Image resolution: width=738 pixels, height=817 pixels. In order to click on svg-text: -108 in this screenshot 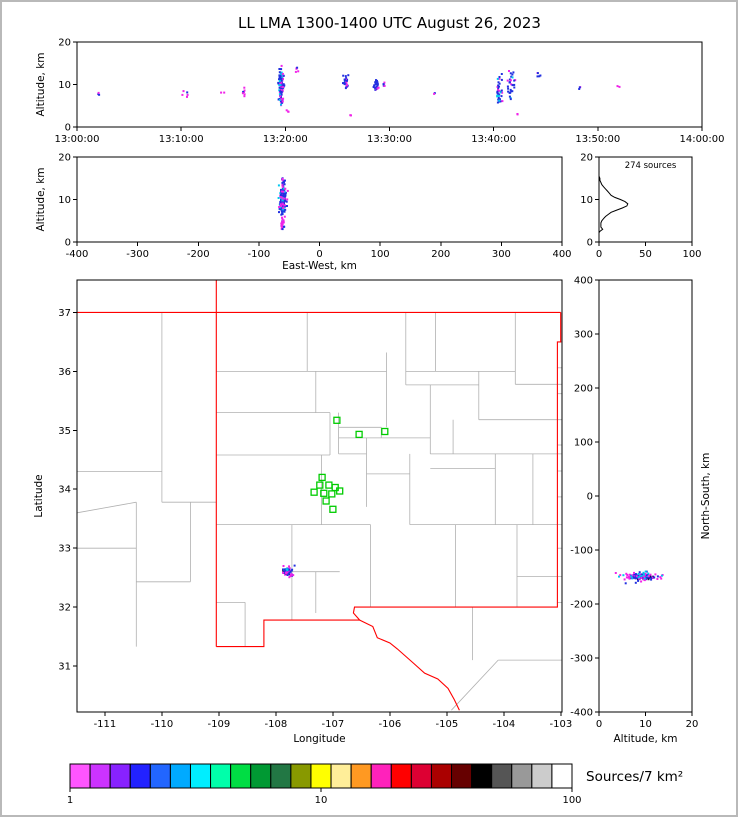, I will do `click(276, 724)`.